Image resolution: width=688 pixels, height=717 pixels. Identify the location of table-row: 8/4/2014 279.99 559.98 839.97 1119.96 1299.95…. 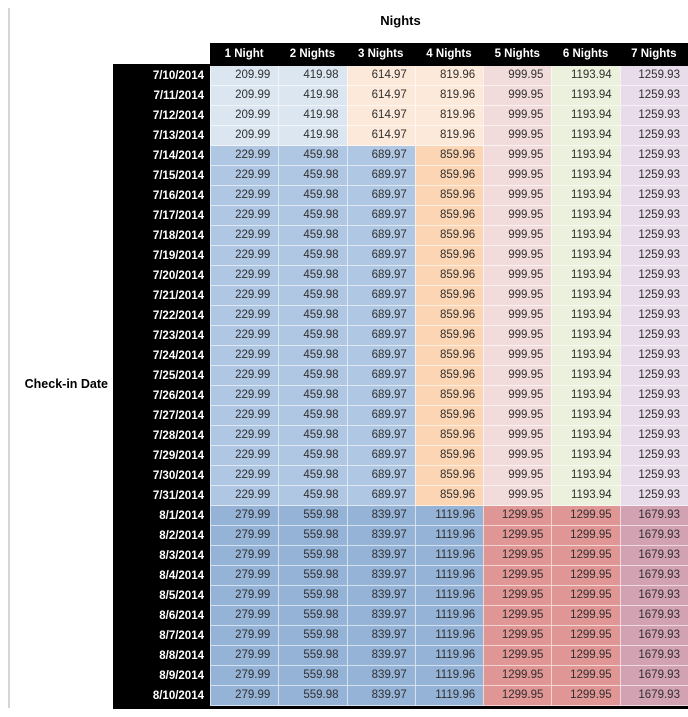
(400, 576).